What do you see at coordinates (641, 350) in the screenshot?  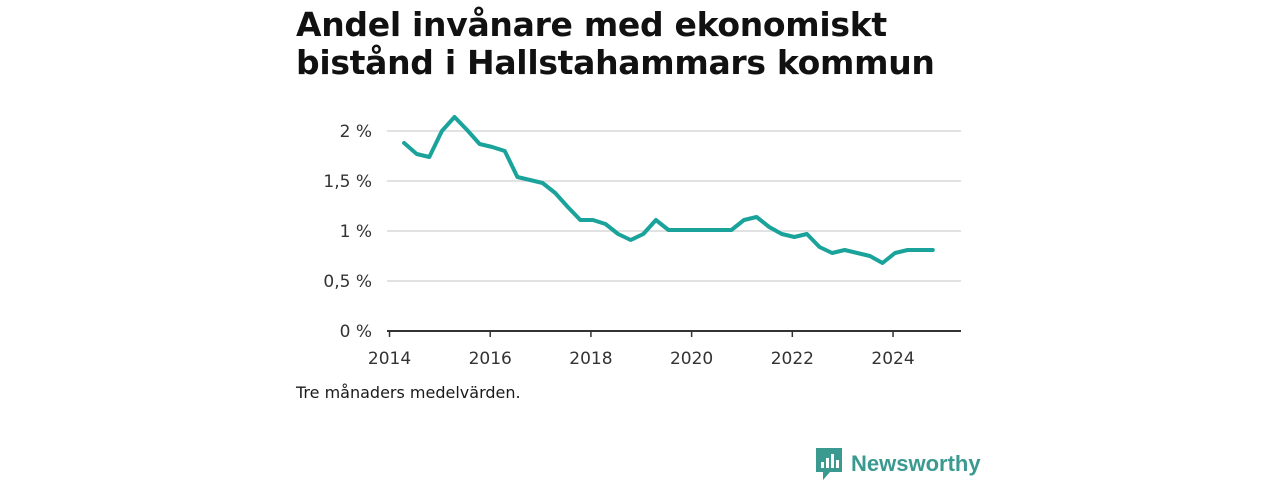 I see `x-axis-ticks: 2014 2016 2018 2020 2022 2024` at bounding box center [641, 350].